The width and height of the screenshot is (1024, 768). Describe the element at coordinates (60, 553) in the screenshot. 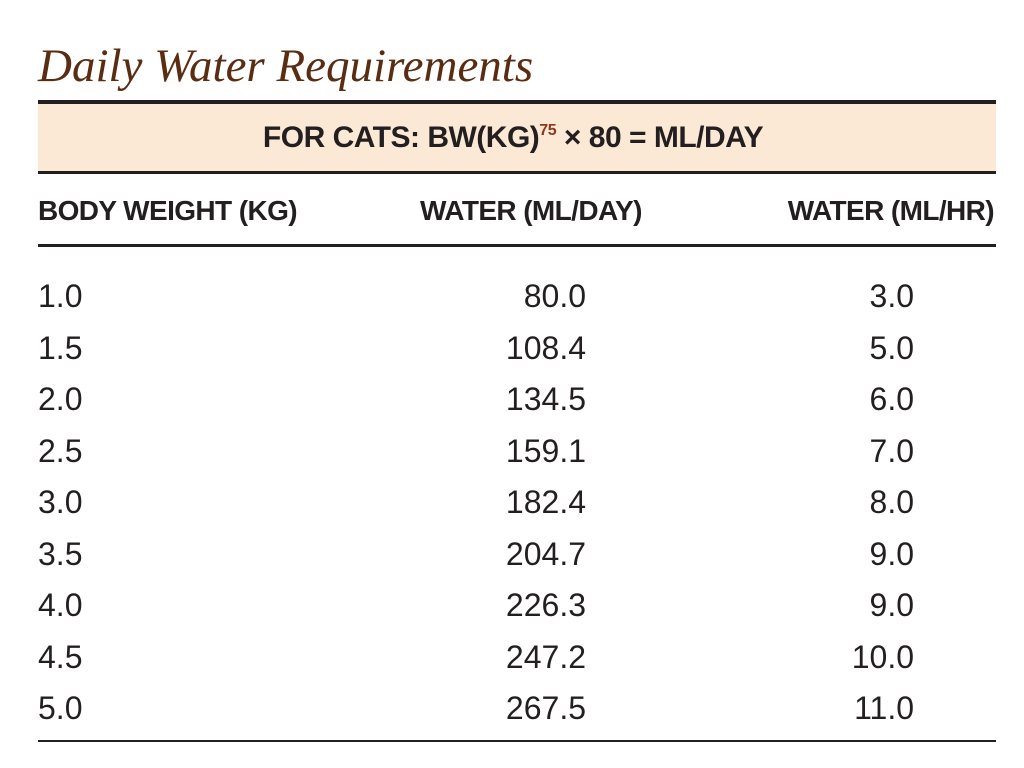

I see `body-weight-cell: 3.5` at that location.